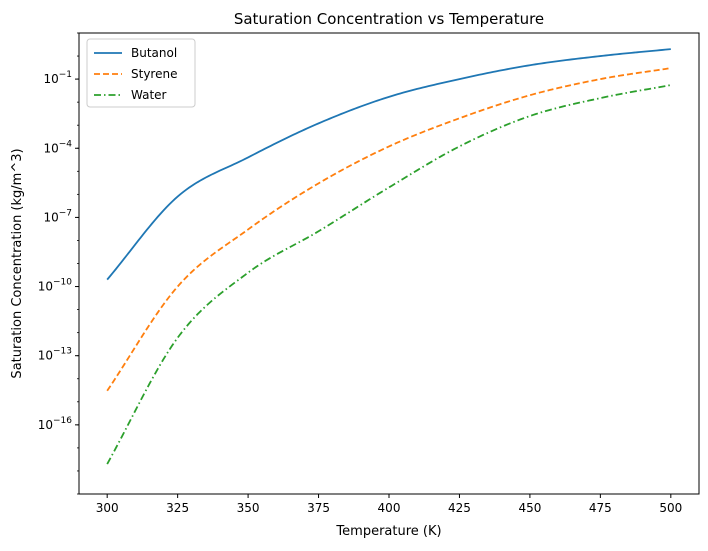  Describe the element at coordinates (65, 75) in the screenshot. I see `y-tick-exponent: −1` at that location.